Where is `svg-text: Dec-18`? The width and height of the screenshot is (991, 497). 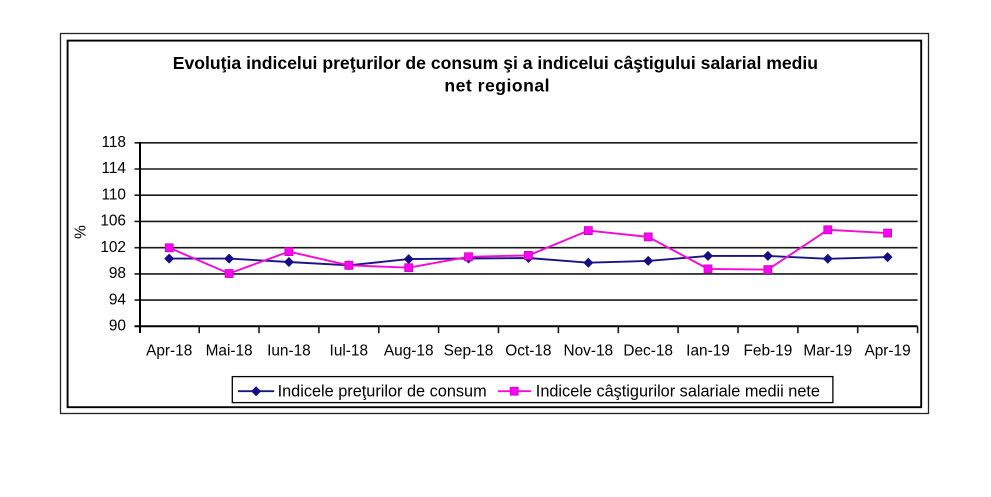 svg-text: Dec-18 is located at coordinates (648, 350).